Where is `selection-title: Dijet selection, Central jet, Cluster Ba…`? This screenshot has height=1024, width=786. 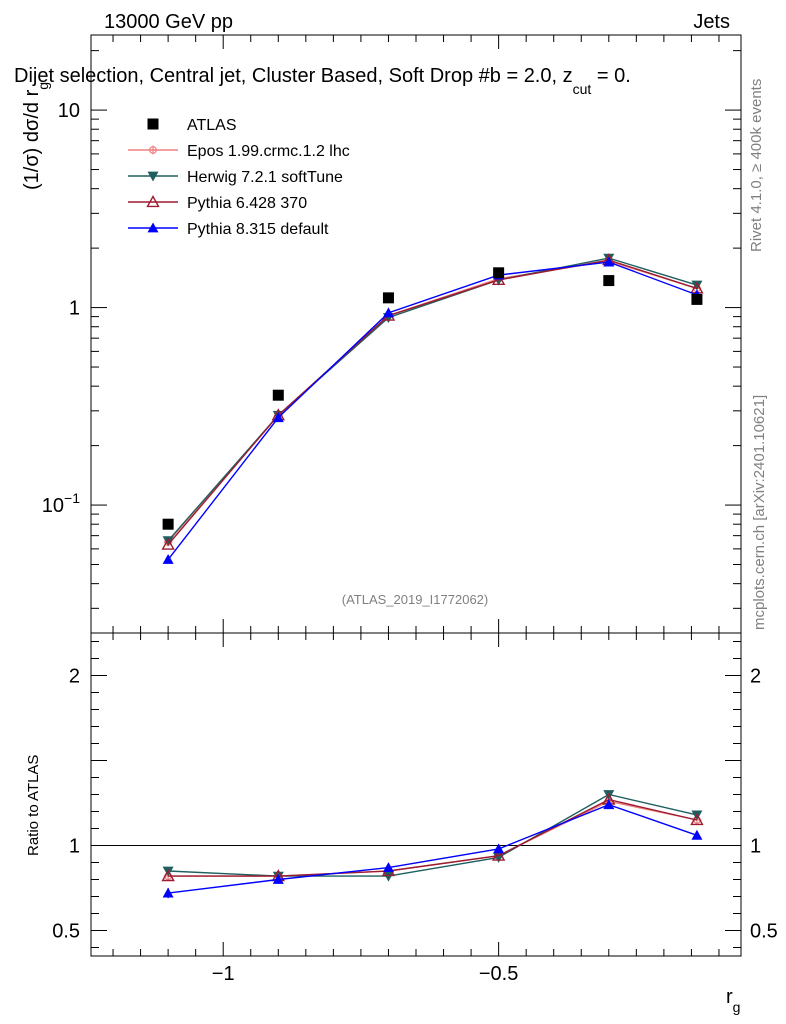 selection-title: Dijet selection, Central jet, Cluster Ba… is located at coordinates (322, 81).